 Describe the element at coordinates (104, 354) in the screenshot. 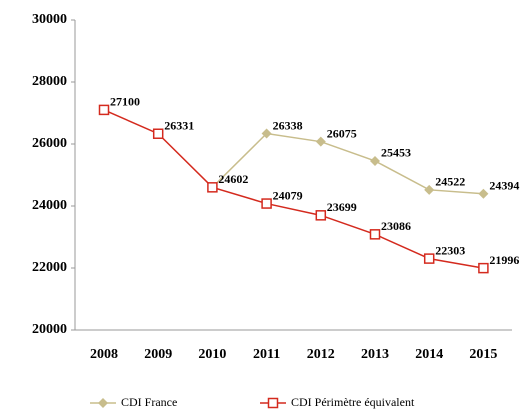

I see `x-tick-label: 2008` at that location.